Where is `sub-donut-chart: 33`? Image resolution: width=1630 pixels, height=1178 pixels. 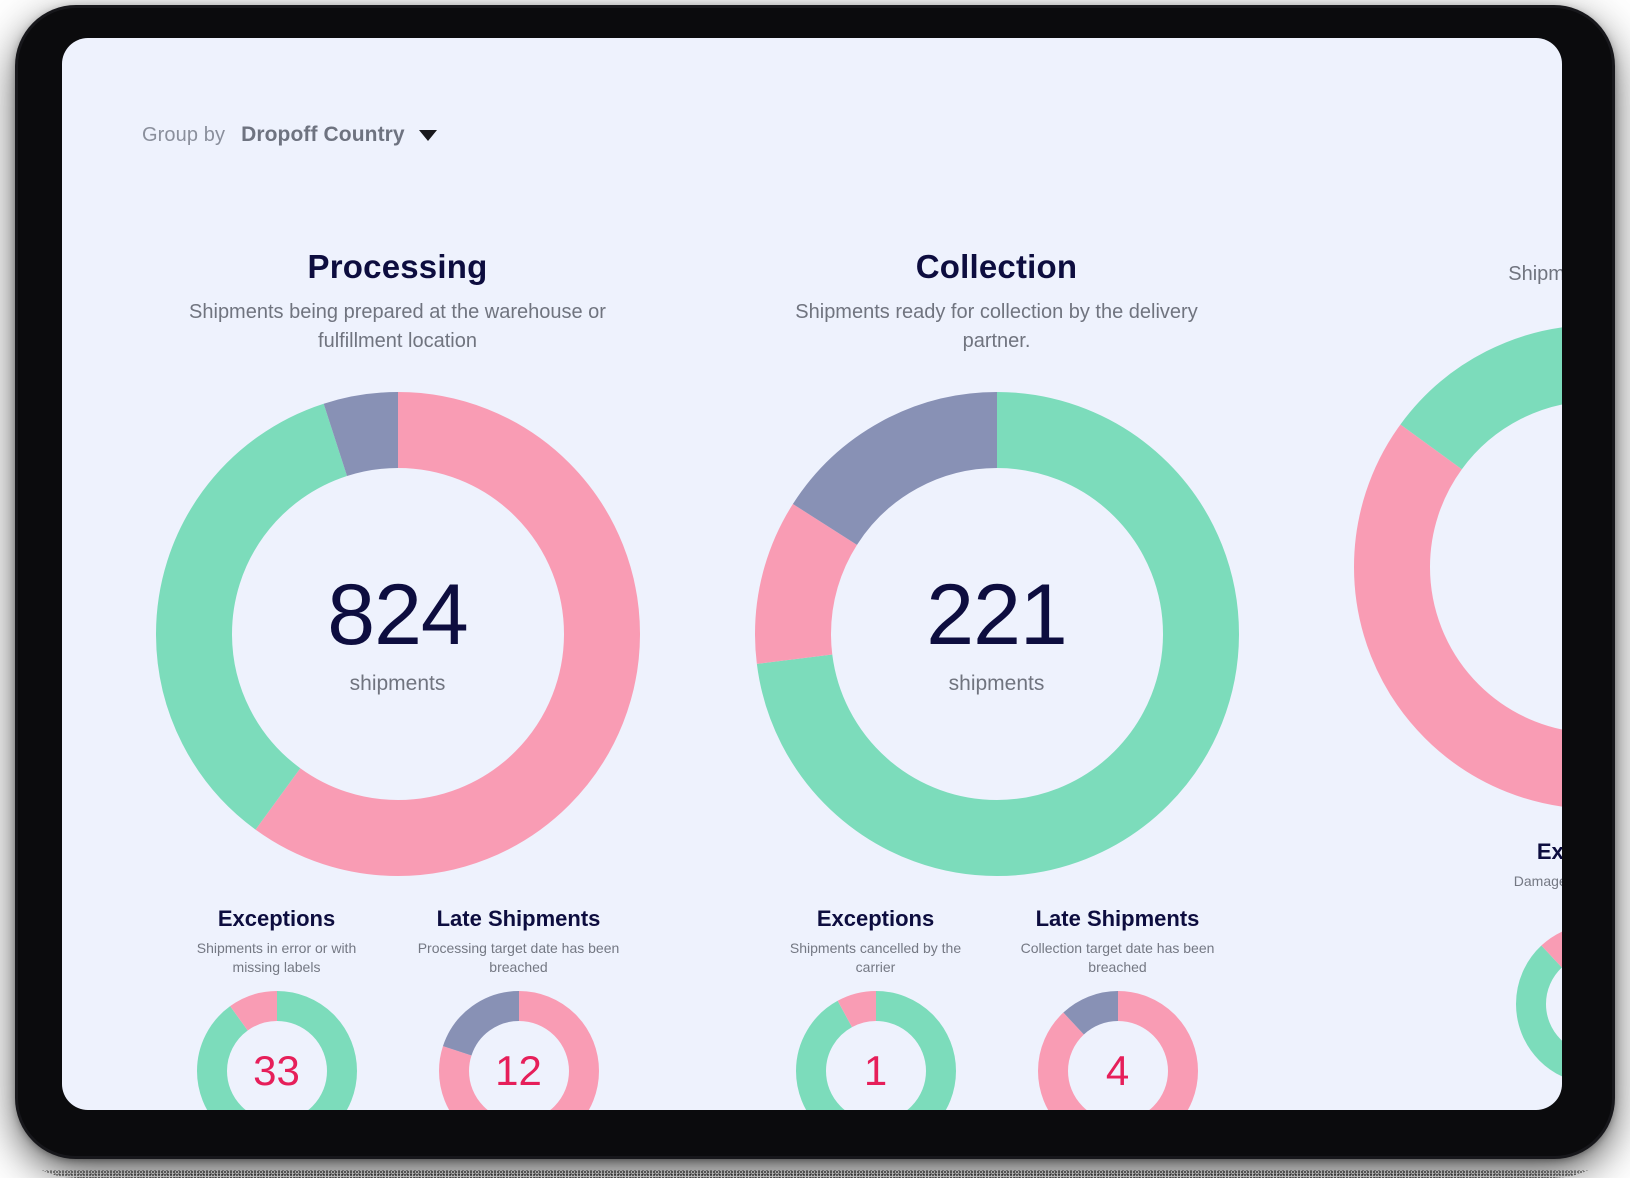
sub-donut-chart: 33 is located at coordinates (276, 1050).